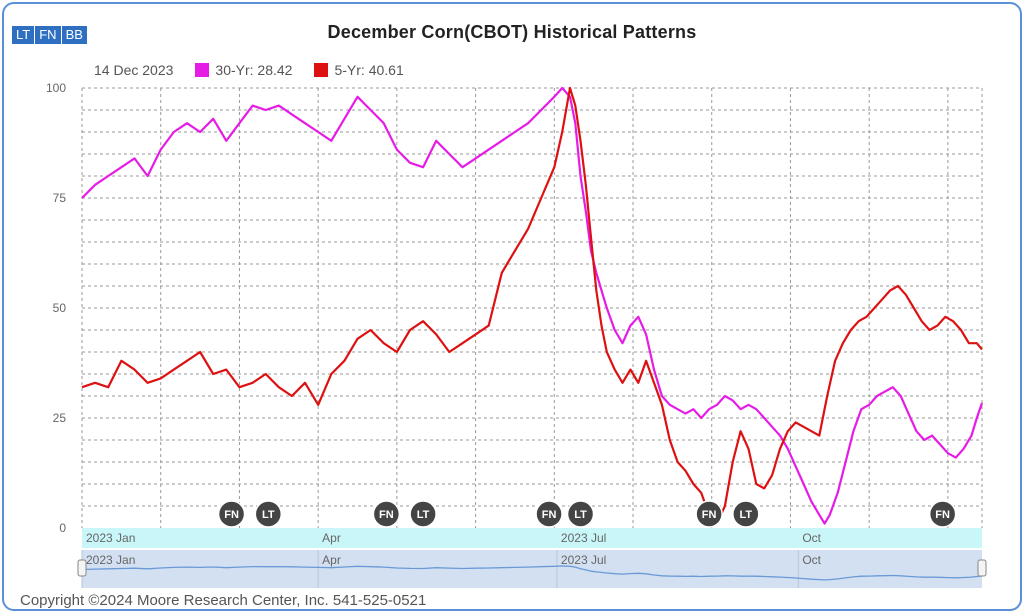 This screenshot has height=613, width=1024. I want to click on y-tick-label: 25, so click(60, 418).